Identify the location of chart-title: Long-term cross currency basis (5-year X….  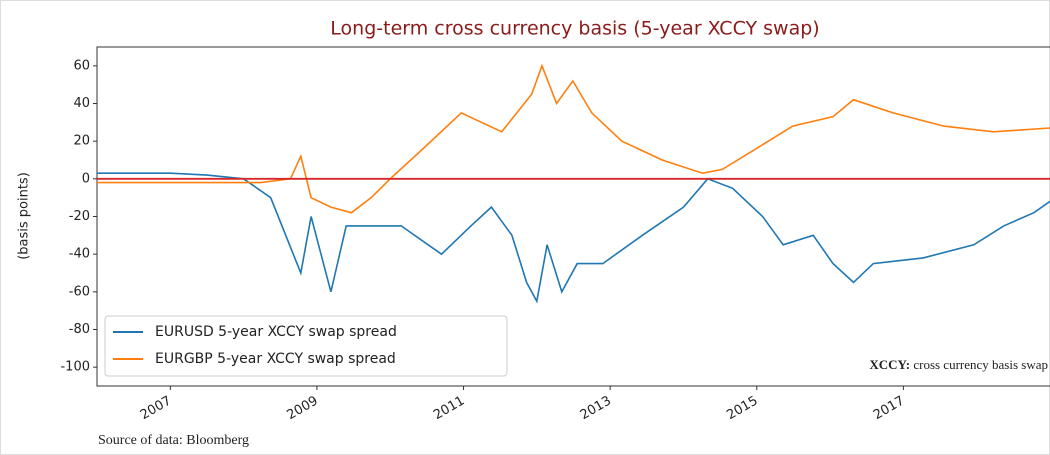
(574, 29).